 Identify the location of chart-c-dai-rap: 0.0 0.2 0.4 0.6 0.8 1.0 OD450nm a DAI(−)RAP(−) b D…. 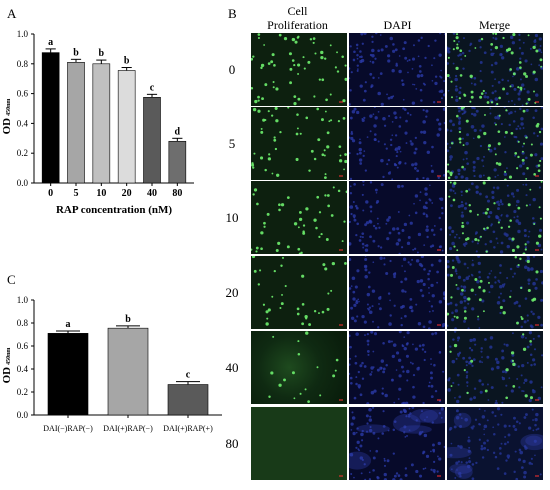
(111, 364).